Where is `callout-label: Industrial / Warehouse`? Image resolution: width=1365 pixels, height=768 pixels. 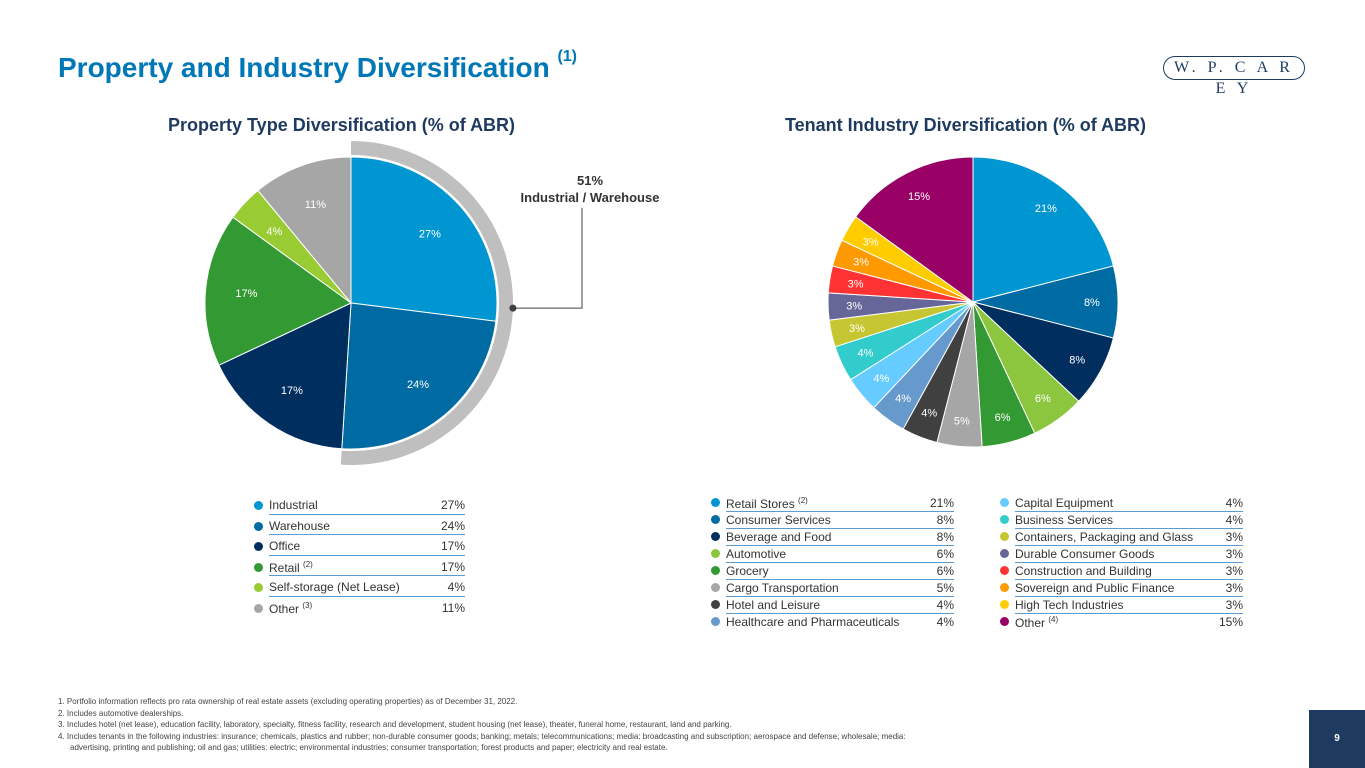
callout-label: Industrial / Warehouse is located at coordinates (590, 197).